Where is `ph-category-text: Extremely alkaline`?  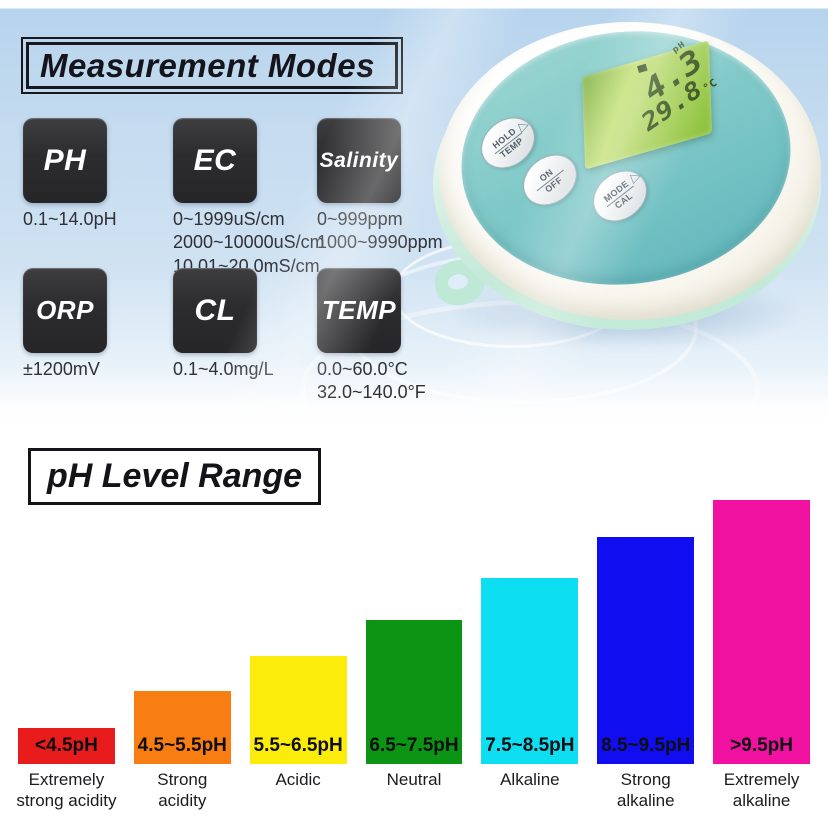 ph-category-text: Extremely alkaline is located at coordinates (761, 790).